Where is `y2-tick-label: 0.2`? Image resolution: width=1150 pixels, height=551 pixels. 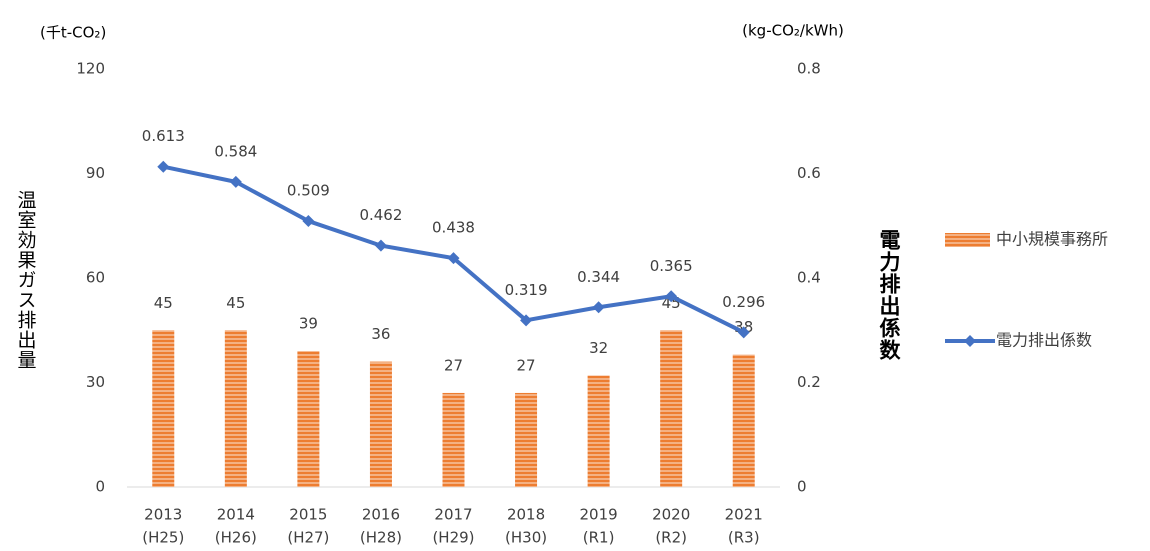
y2-tick-label: 0.2 is located at coordinates (809, 382).